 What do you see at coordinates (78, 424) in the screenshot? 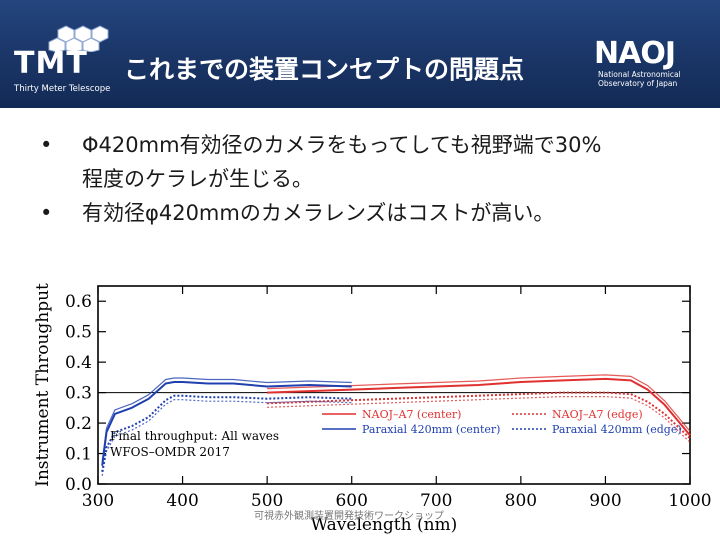
I see `y-tick-label: 0.2` at bounding box center [78, 424].